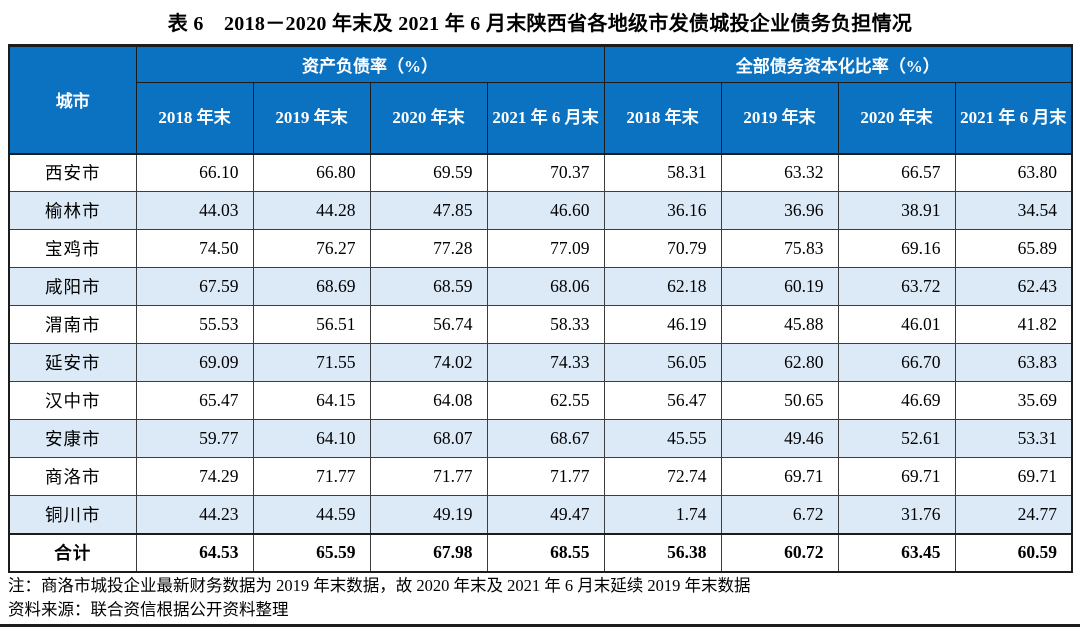 This screenshot has height=630, width=1080. I want to click on value-cell: 49.46, so click(779, 438).